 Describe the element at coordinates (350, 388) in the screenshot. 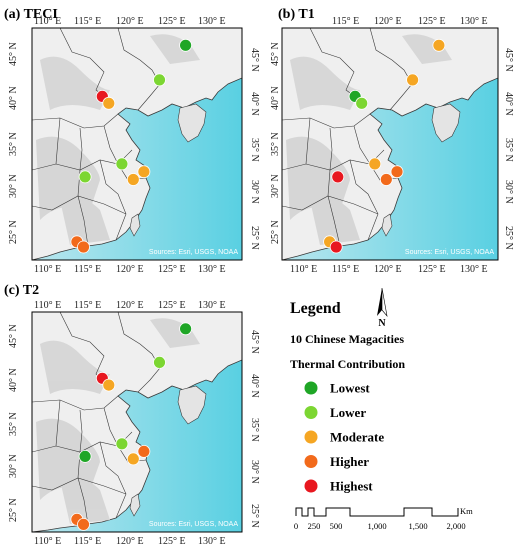

I see `legend-label: Lowest` at that location.